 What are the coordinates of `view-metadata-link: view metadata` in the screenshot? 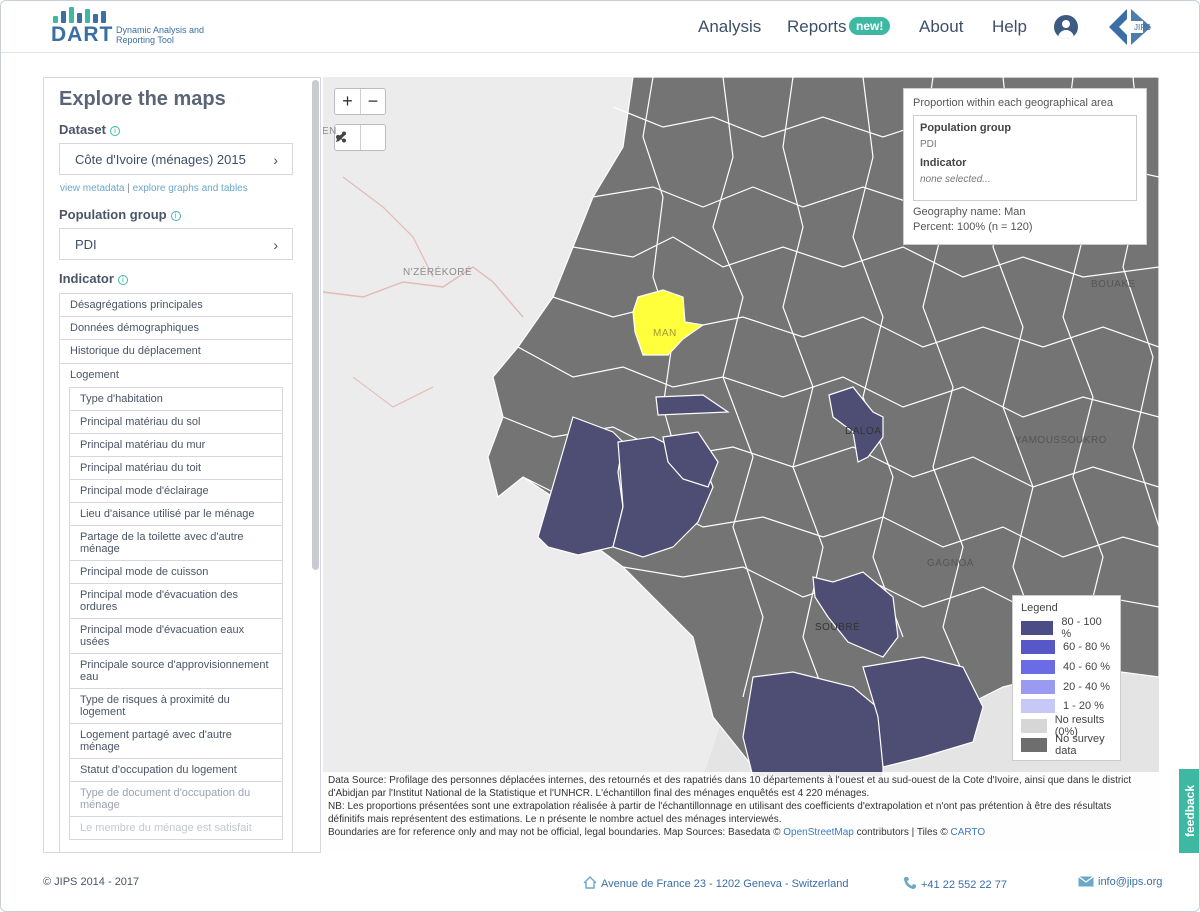 It's located at (92, 188).